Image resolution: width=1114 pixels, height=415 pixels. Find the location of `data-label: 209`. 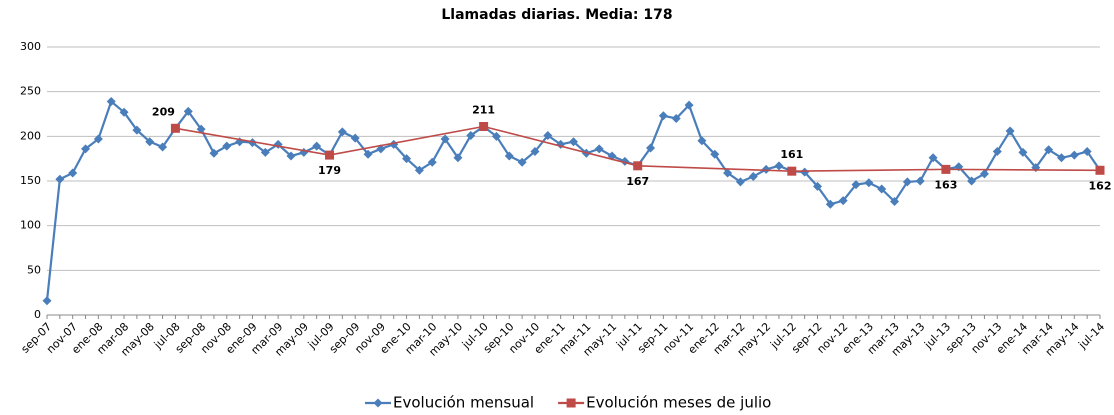

data-label: 209 is located at coordinates (163, 111).